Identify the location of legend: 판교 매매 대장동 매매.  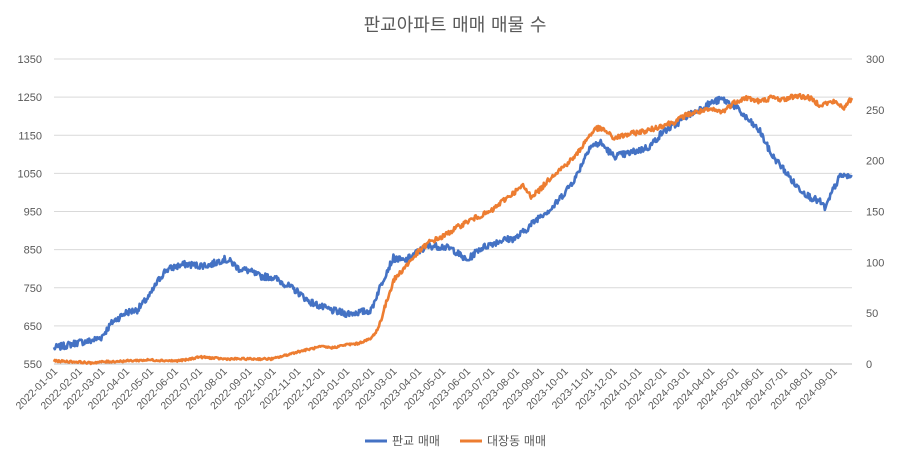
(455, 441).